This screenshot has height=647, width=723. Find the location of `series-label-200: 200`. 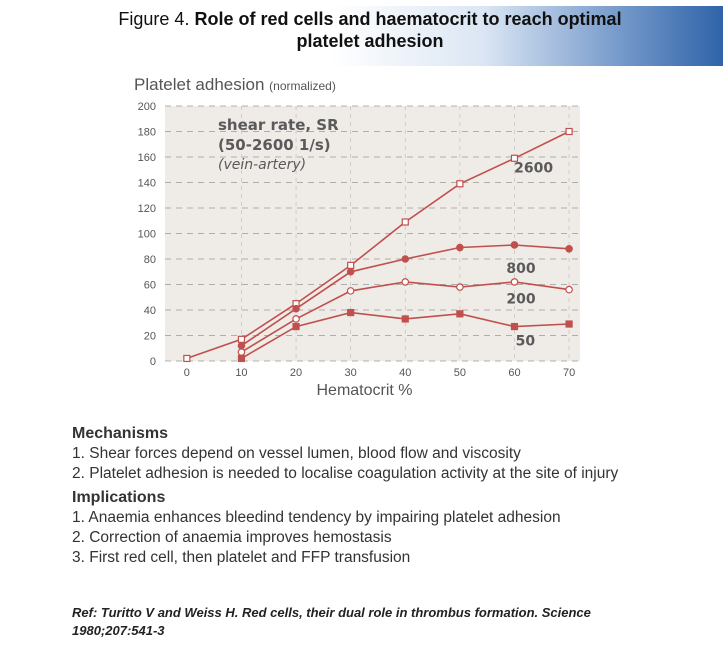

series-label-200: 200 is located at coordinates (520, 300).